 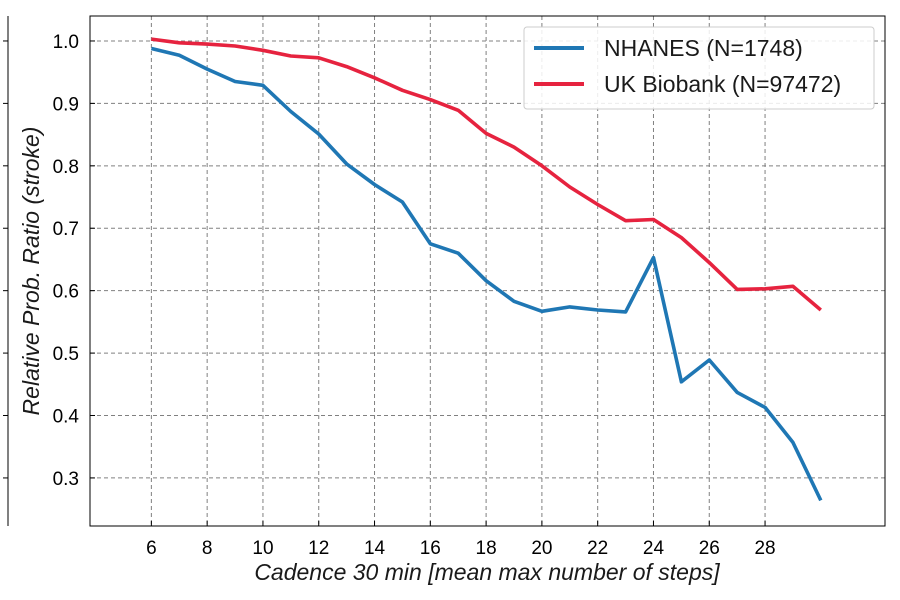 I want to click on x-tick-label: 24, so click(x=654, y=548).